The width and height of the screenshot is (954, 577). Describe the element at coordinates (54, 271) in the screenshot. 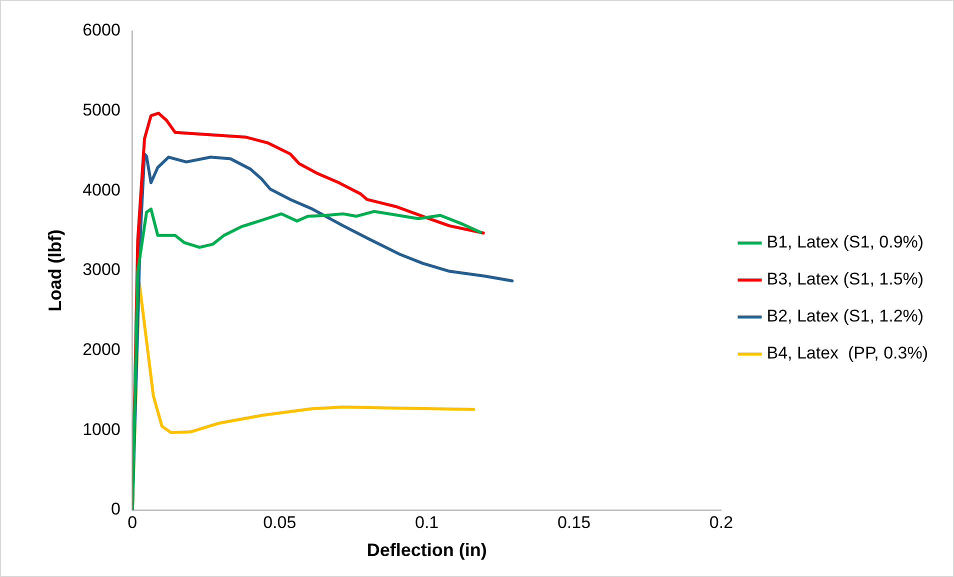

I see `y-axis-title: Load (lbf)` at that location.